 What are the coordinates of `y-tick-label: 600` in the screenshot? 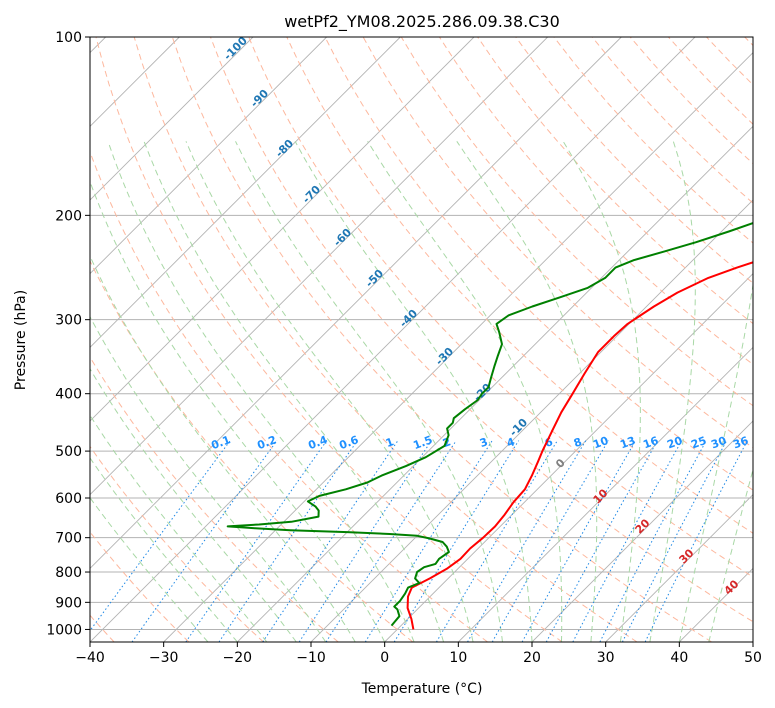 It's located at (68, 499).